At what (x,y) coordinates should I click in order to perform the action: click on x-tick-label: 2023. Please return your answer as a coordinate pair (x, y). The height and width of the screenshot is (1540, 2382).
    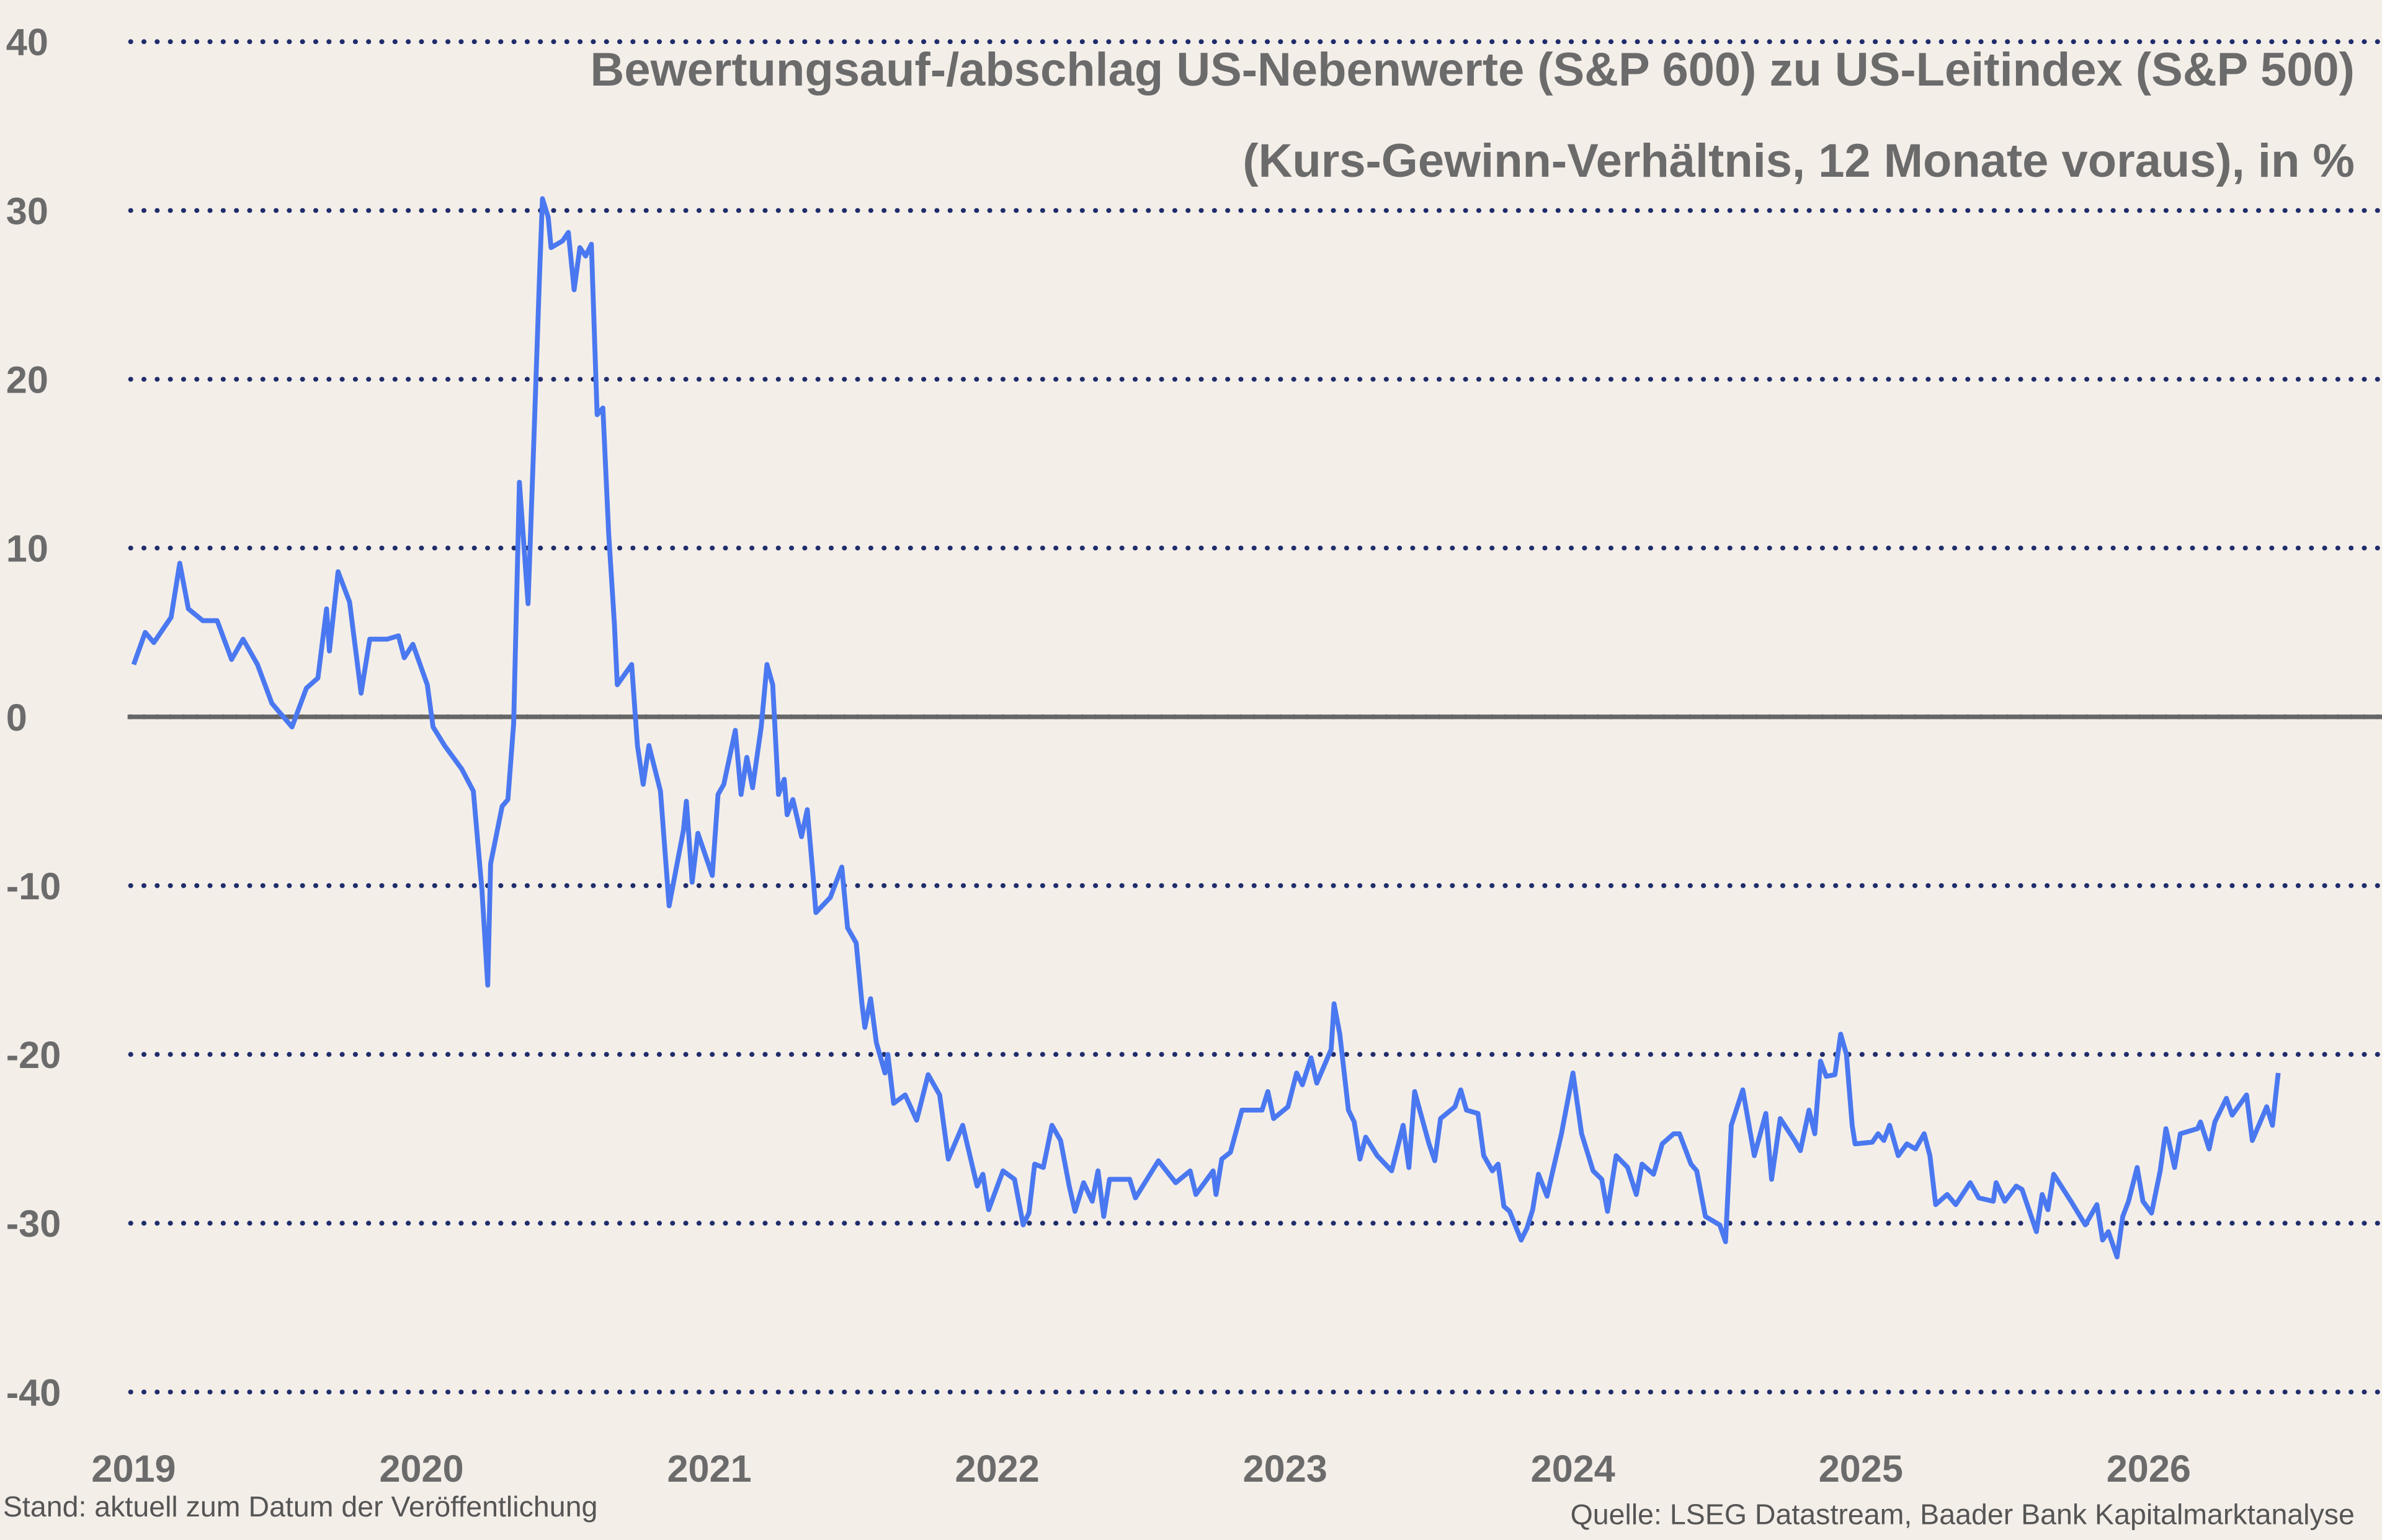
    Looking at the image, I should click on (1285, 1469).